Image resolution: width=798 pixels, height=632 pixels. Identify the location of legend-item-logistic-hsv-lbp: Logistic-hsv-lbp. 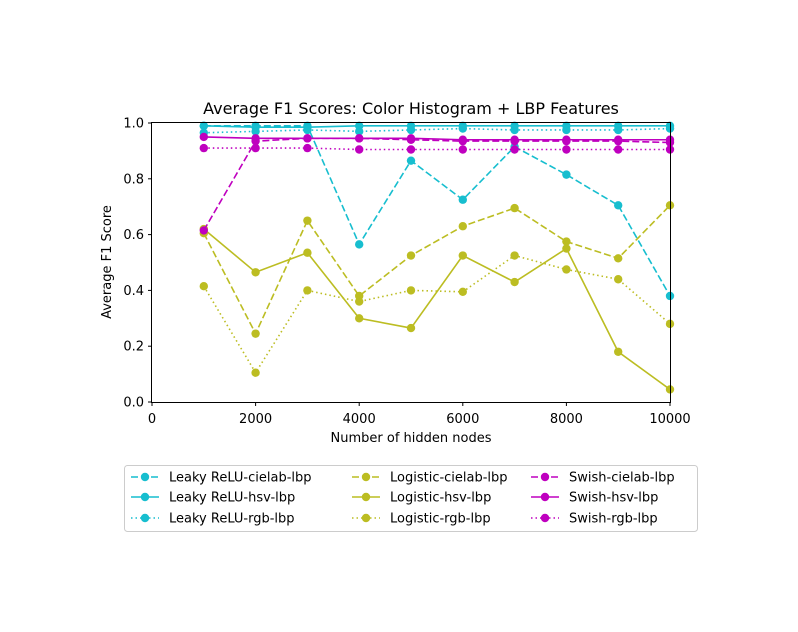
(421, 498).